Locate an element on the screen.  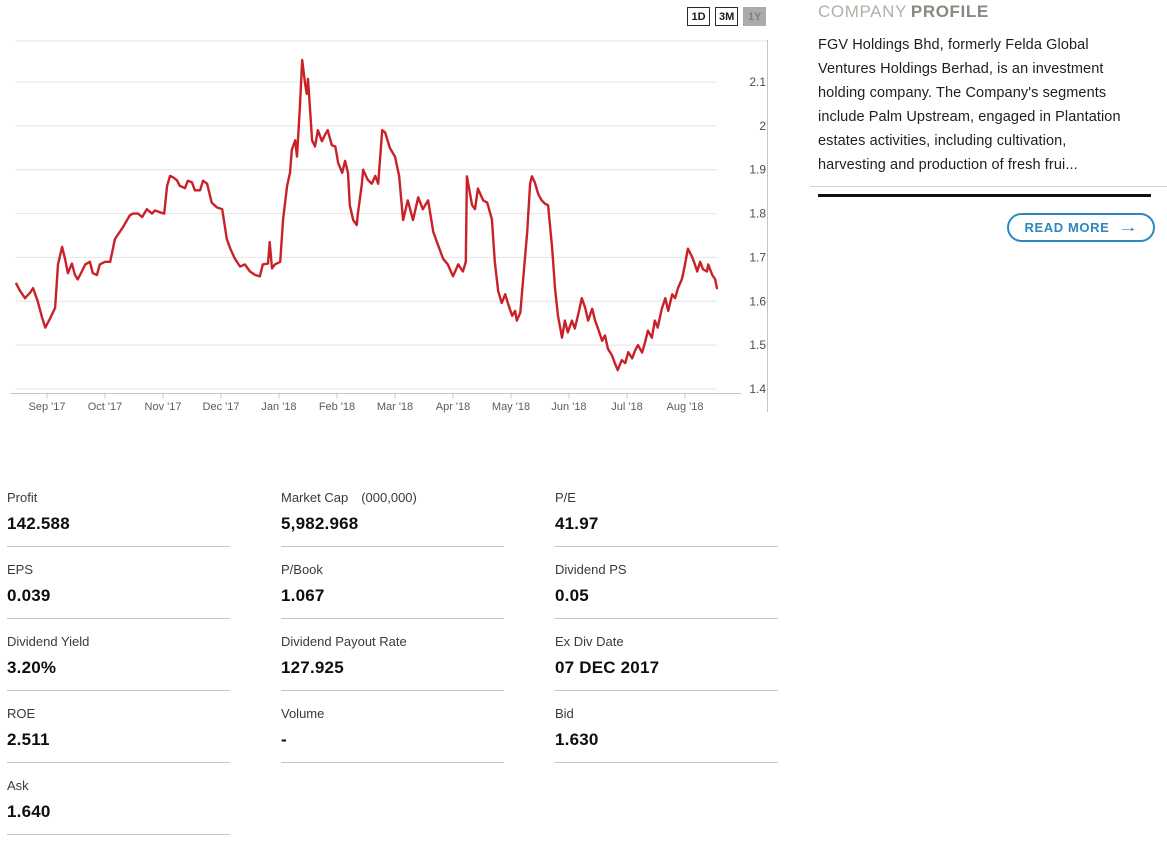
svg-text: 1.5 is located at coordinates (757, 345).